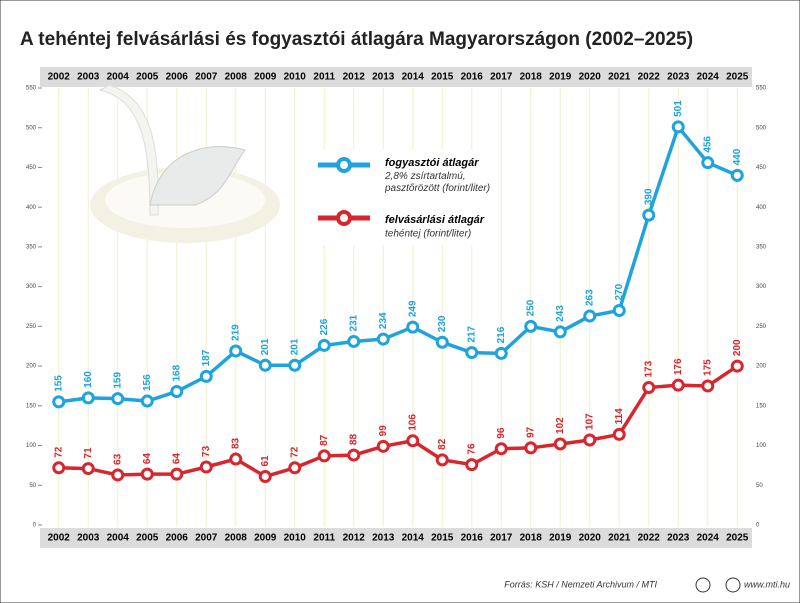  Describe the element at coordinates (737, 156) in the screenshot. I see `data-label: 440` at that location.